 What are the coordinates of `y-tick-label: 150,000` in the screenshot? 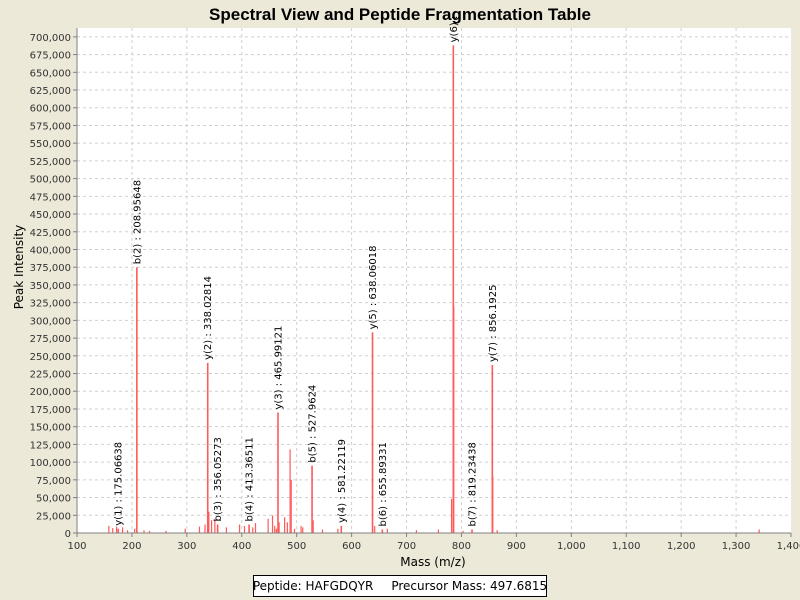 It's located at (50, 428).